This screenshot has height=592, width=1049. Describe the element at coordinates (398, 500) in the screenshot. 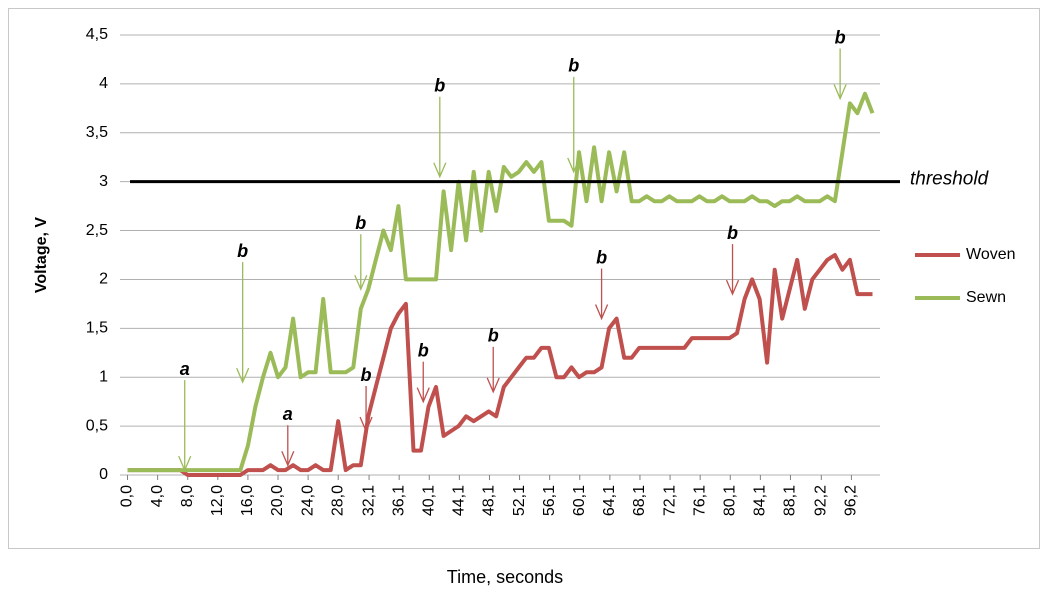

I see `x-tick-label: 36,1` at that location.